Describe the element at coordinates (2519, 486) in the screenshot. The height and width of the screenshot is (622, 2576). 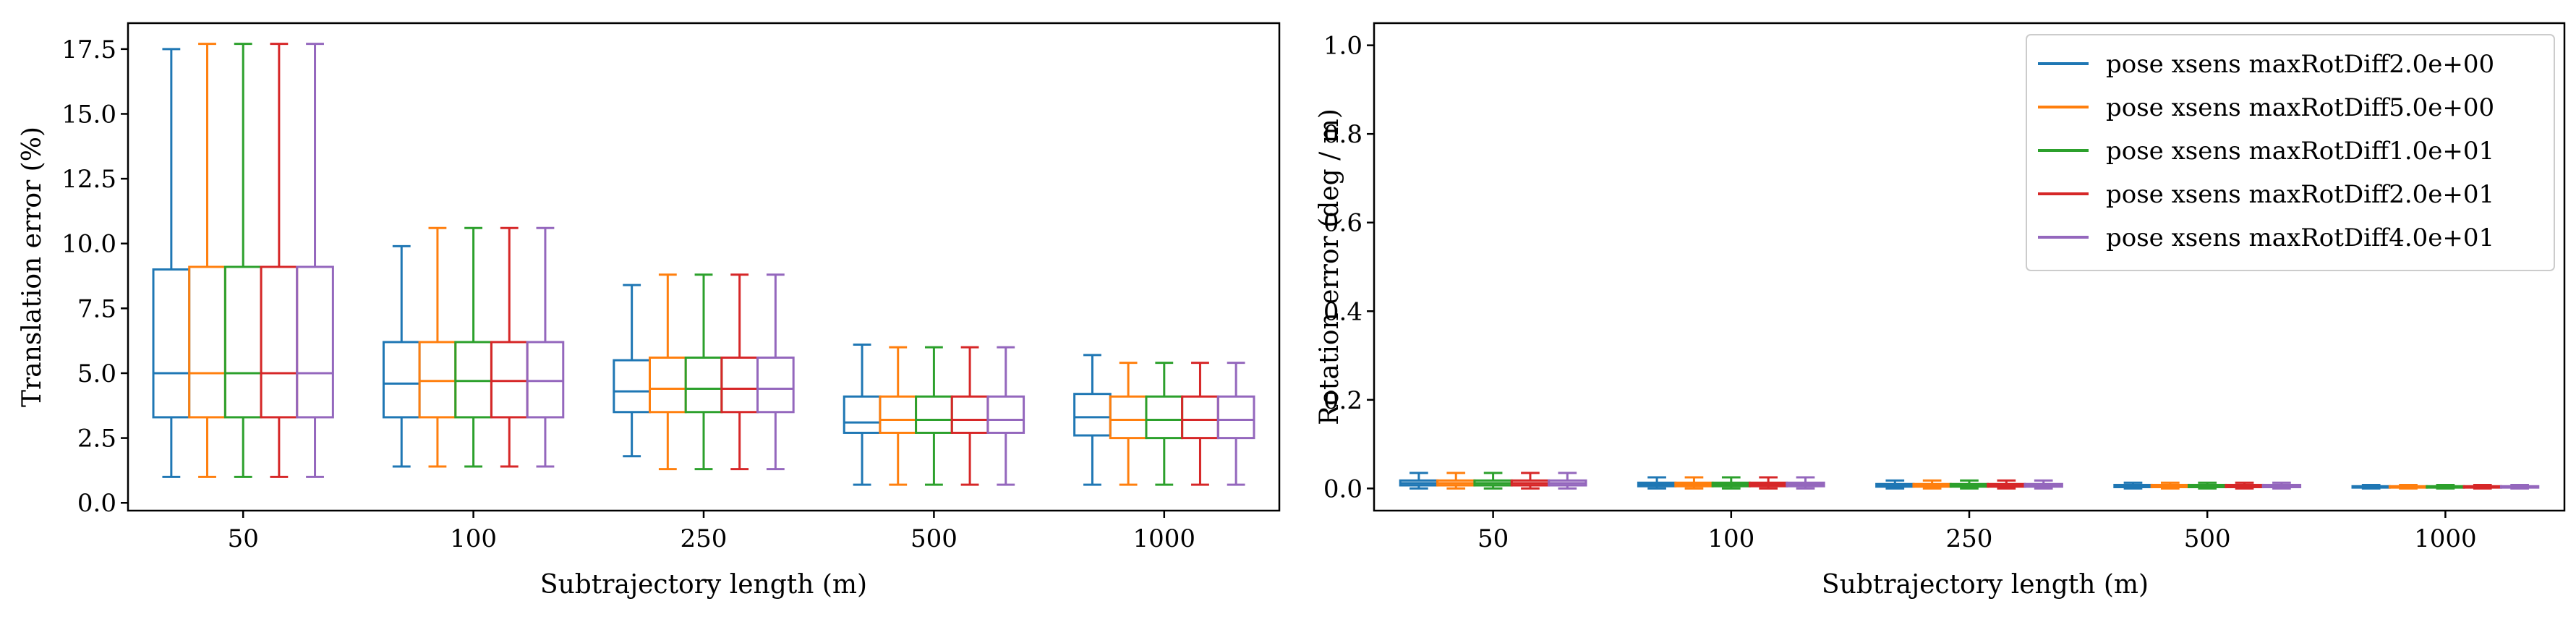
I see `right-box-s4-c4` at that location.